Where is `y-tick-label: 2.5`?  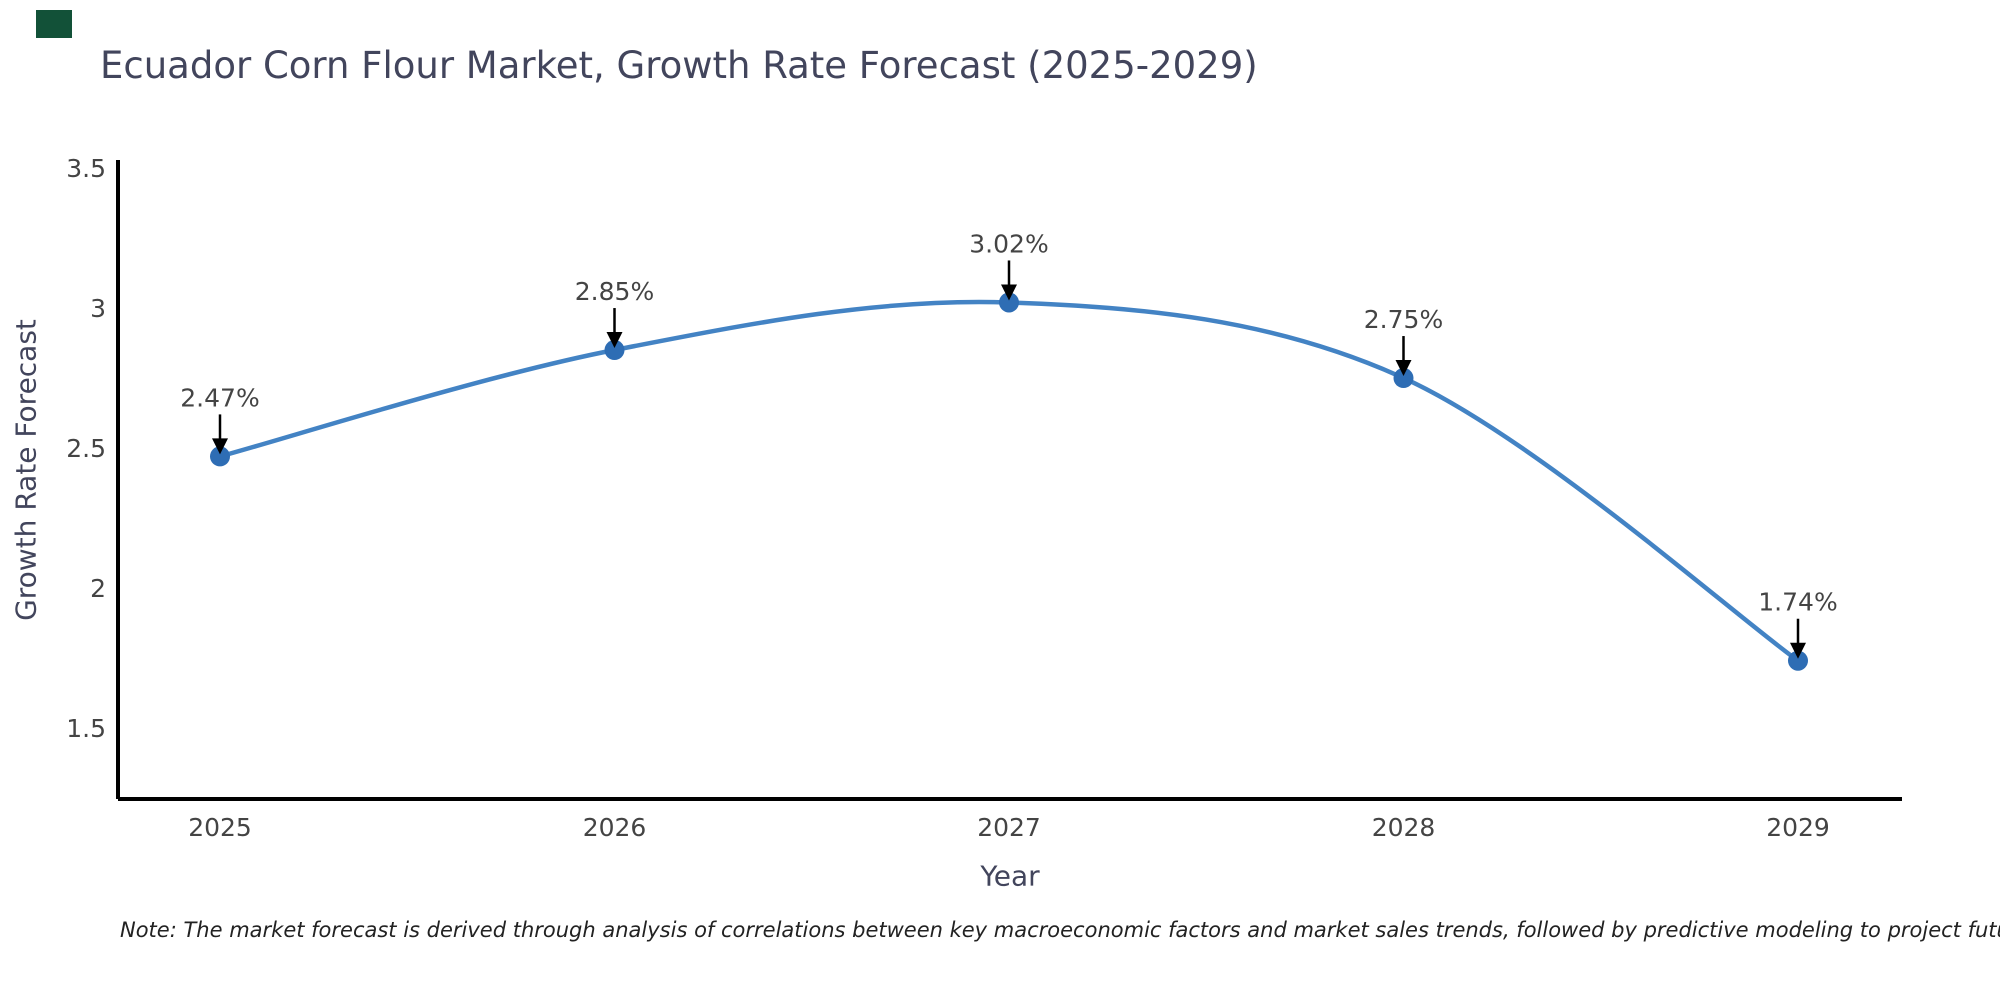
y-tick-label: 2.5 is located at coordinates (86, 448).